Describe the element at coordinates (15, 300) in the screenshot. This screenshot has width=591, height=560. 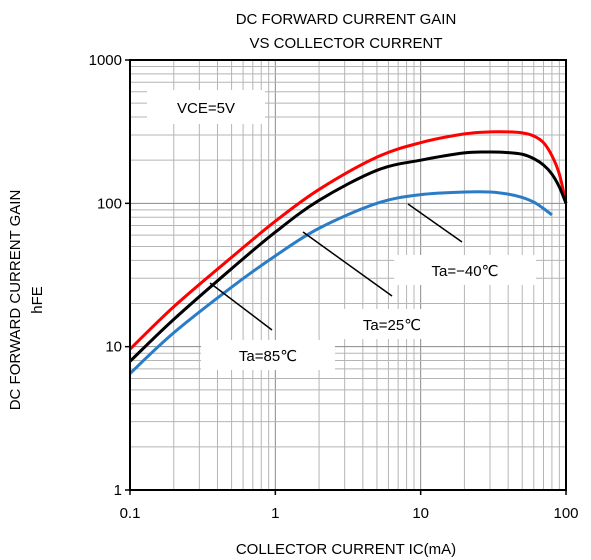
I see `y-axis-label-line-1: DC FORWARD CURRENT GAIN` at that location.